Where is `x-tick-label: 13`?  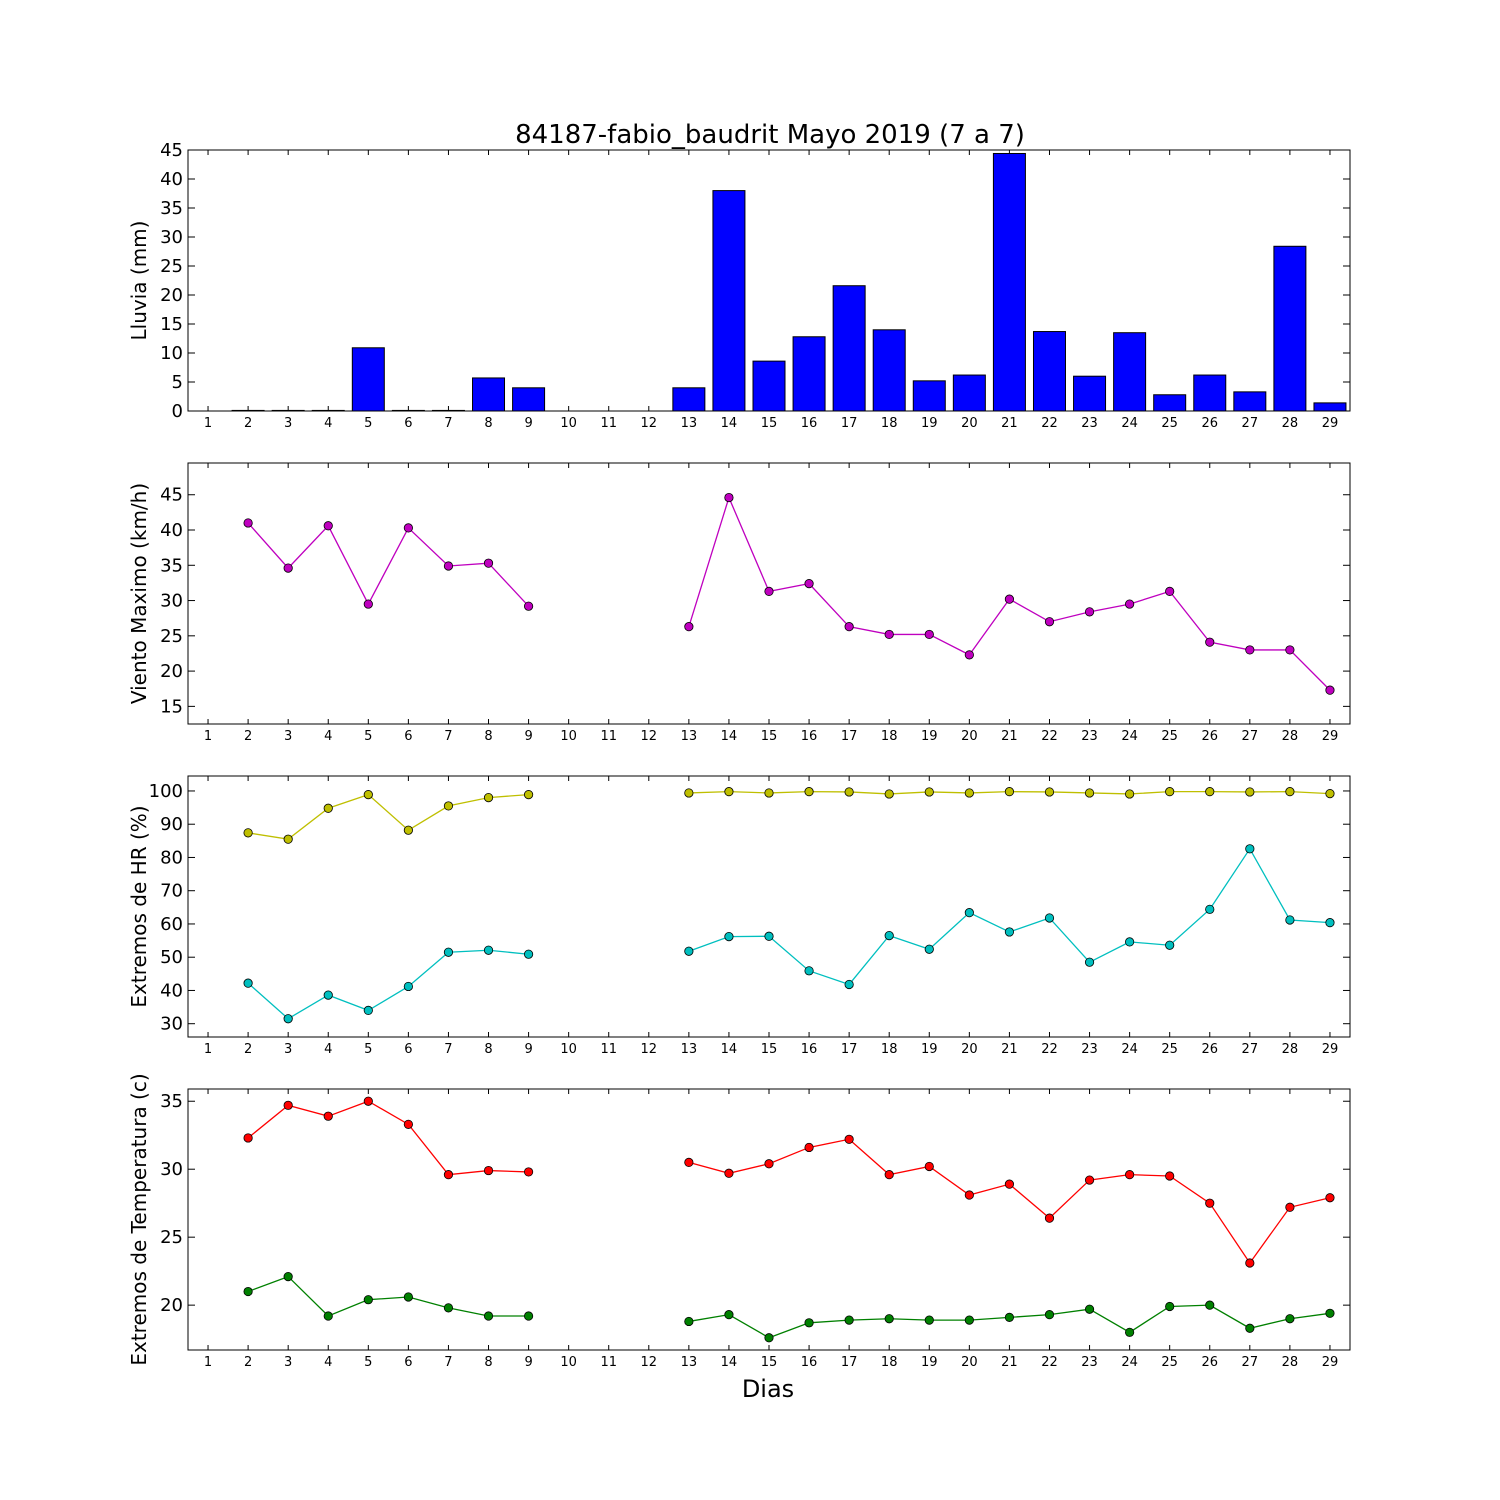 x-tick-label: 13 is located at coordinates (689, 1049).